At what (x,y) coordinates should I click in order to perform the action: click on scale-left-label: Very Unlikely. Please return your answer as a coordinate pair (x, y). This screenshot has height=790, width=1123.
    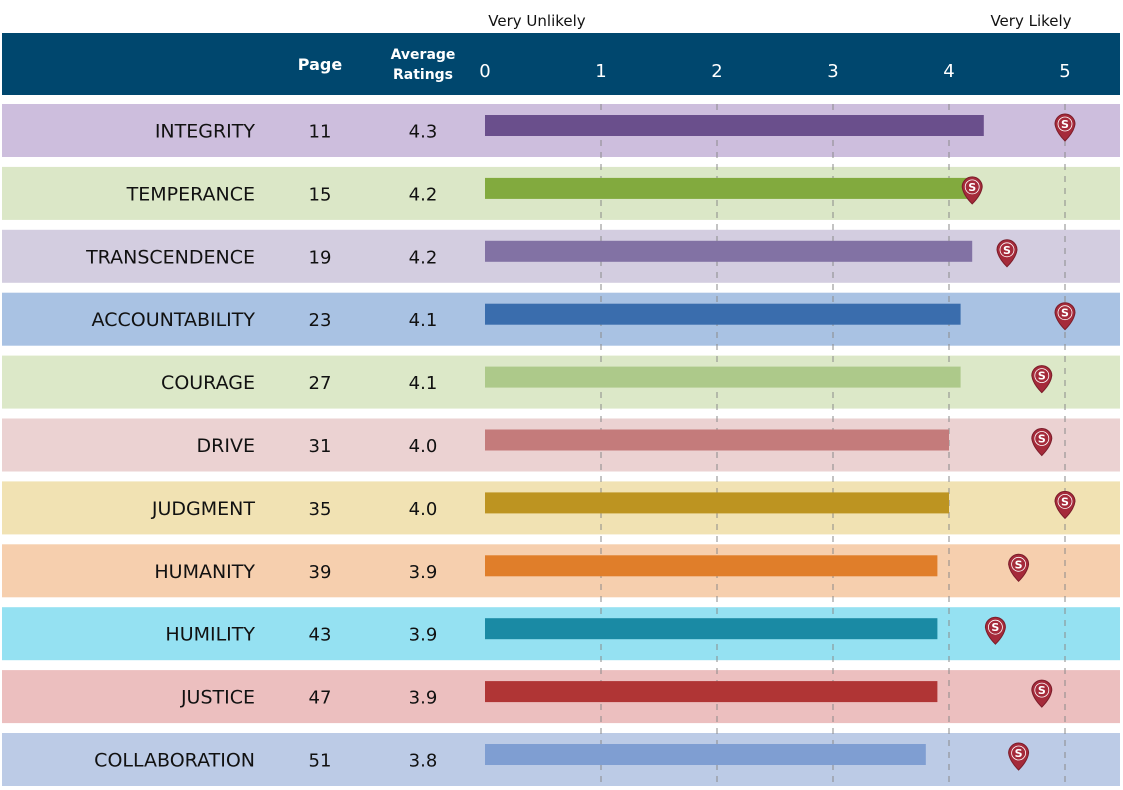
    Looking at the image, I should click on (537, 21).